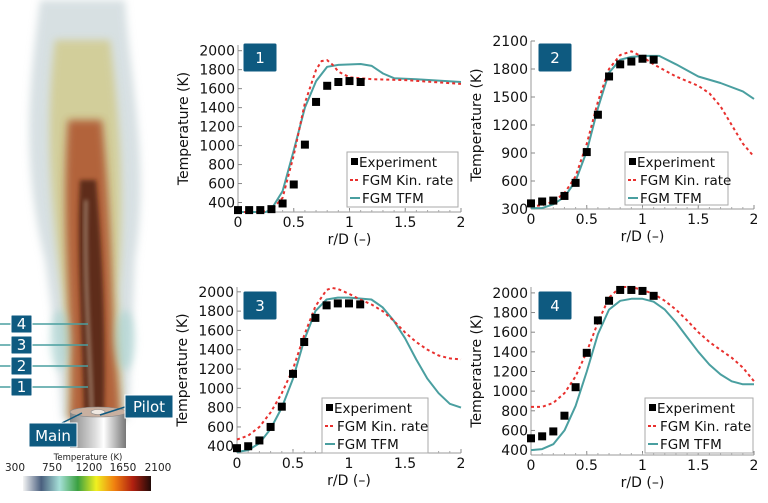 This screenshot has height=503, width=768. I want to click on main-label-box, so click(53, 435).